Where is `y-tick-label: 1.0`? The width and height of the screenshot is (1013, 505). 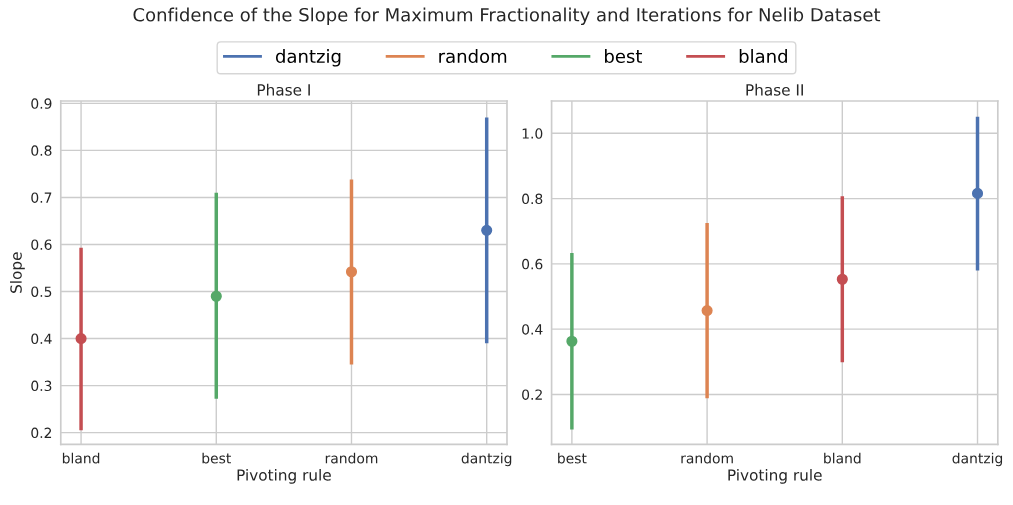 y-tick-label: 1.0 is located at coordinates (532, 133).